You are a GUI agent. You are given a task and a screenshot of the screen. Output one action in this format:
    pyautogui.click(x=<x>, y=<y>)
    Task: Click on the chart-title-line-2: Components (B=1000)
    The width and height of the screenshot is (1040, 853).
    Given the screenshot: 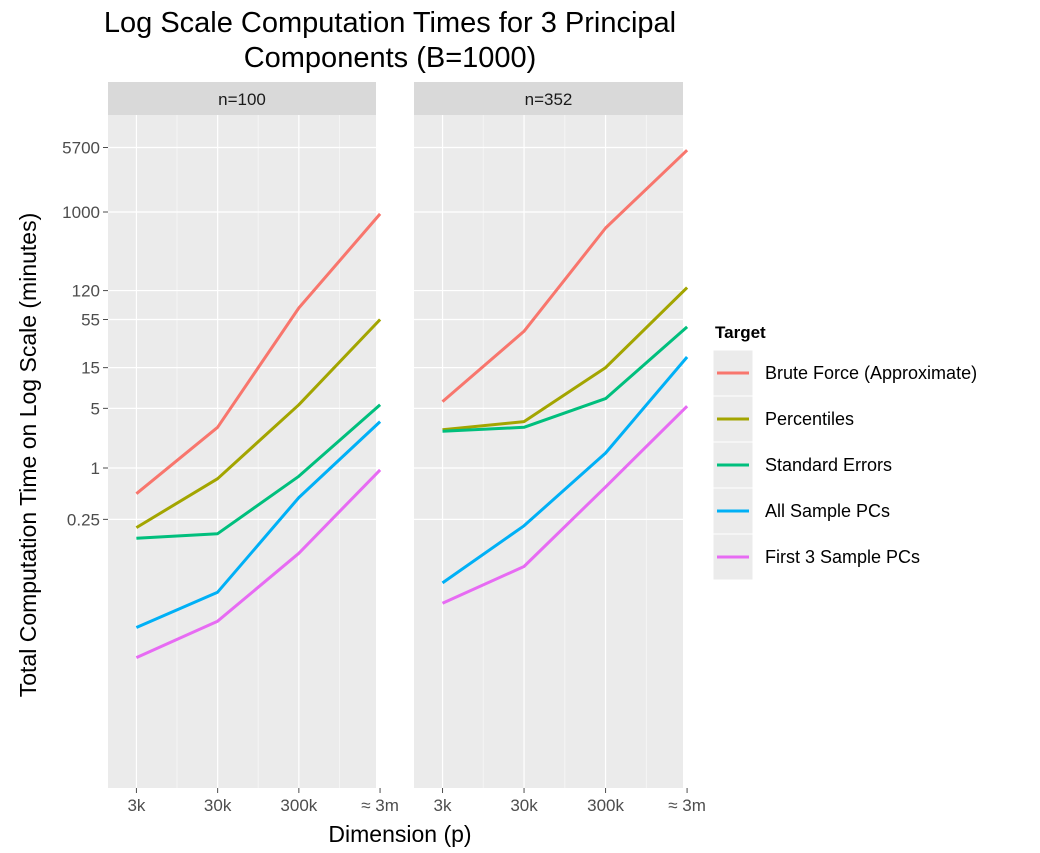 What is the action you would take?
    pyautogui.click(x=390, y=58)
    